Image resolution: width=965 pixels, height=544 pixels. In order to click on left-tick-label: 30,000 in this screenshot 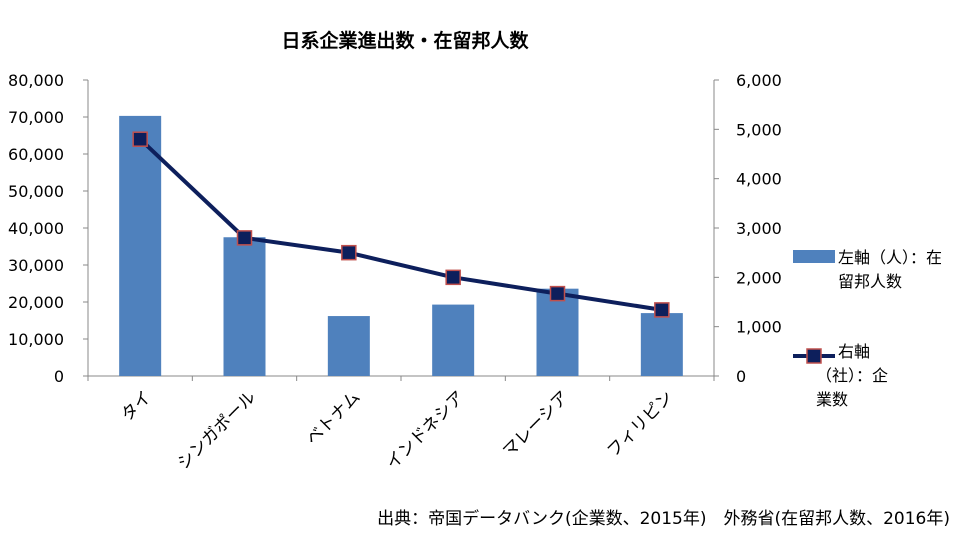, I will do `click(36, 265)`.